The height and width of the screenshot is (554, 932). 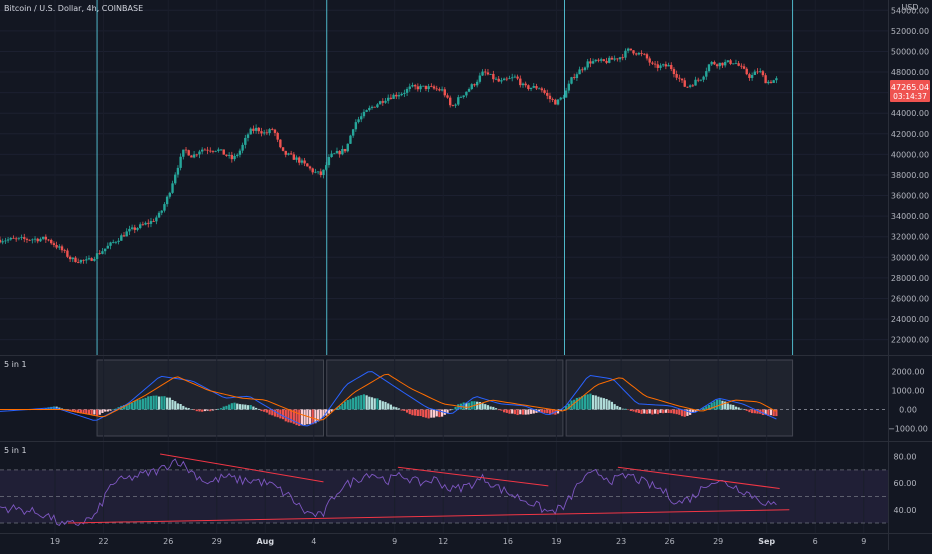 I want to click on rsi-tick-label: 60.00, so click(x=905, y=483).